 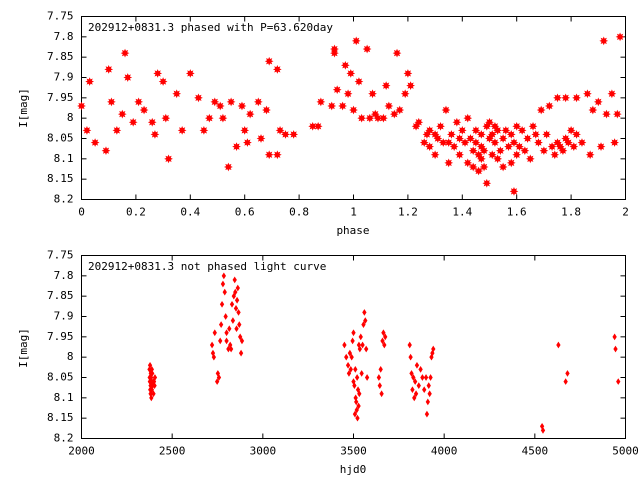 I want to click on x-tick-label: 0.6, so click(x=245, y=212).